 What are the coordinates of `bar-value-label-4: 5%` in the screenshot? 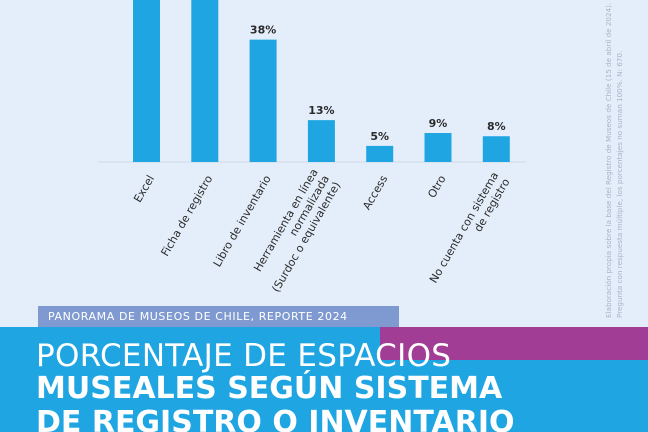 It's located at (379, 136).